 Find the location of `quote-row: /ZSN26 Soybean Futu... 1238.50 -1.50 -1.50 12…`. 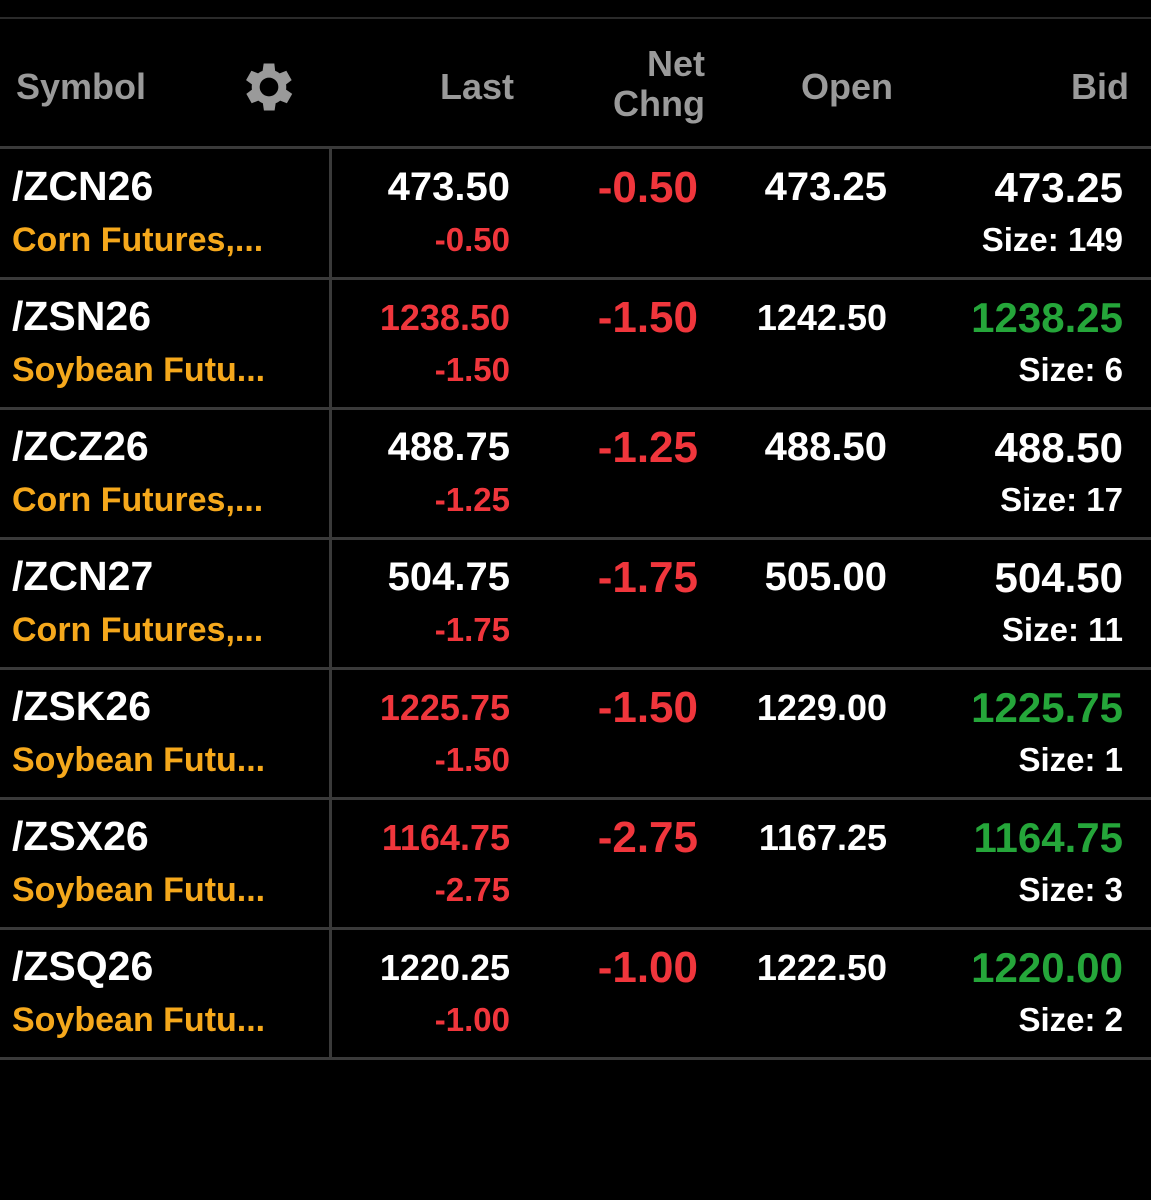

quote-row: /ZSN26 Soybean Futu... 1238.50 -1.50 -1.50 12… is located at coordinates (575, 344).